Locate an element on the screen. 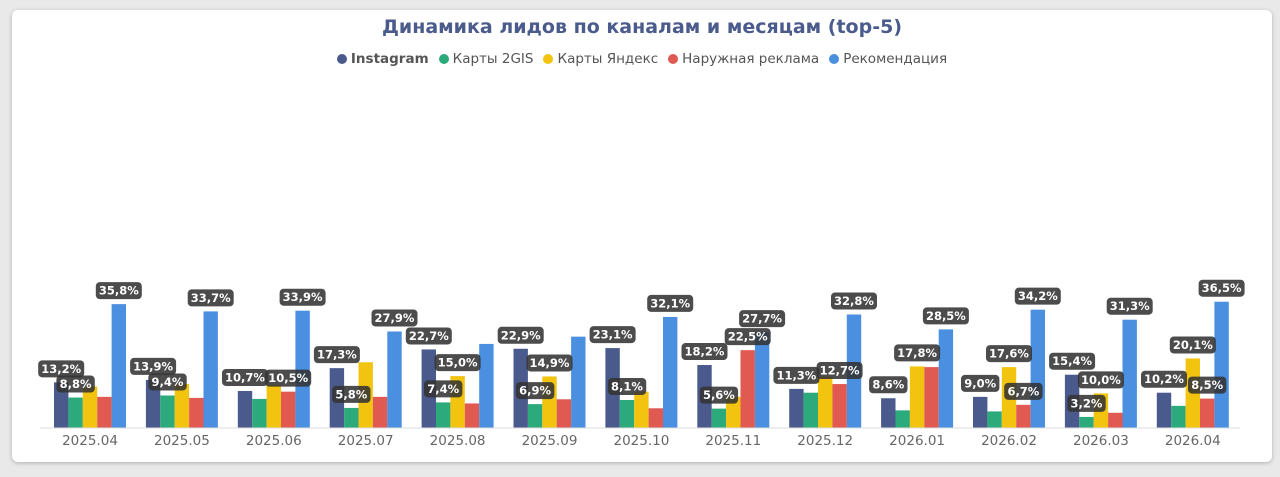  data-label: 27,9% is located at coordinates (395, 318).